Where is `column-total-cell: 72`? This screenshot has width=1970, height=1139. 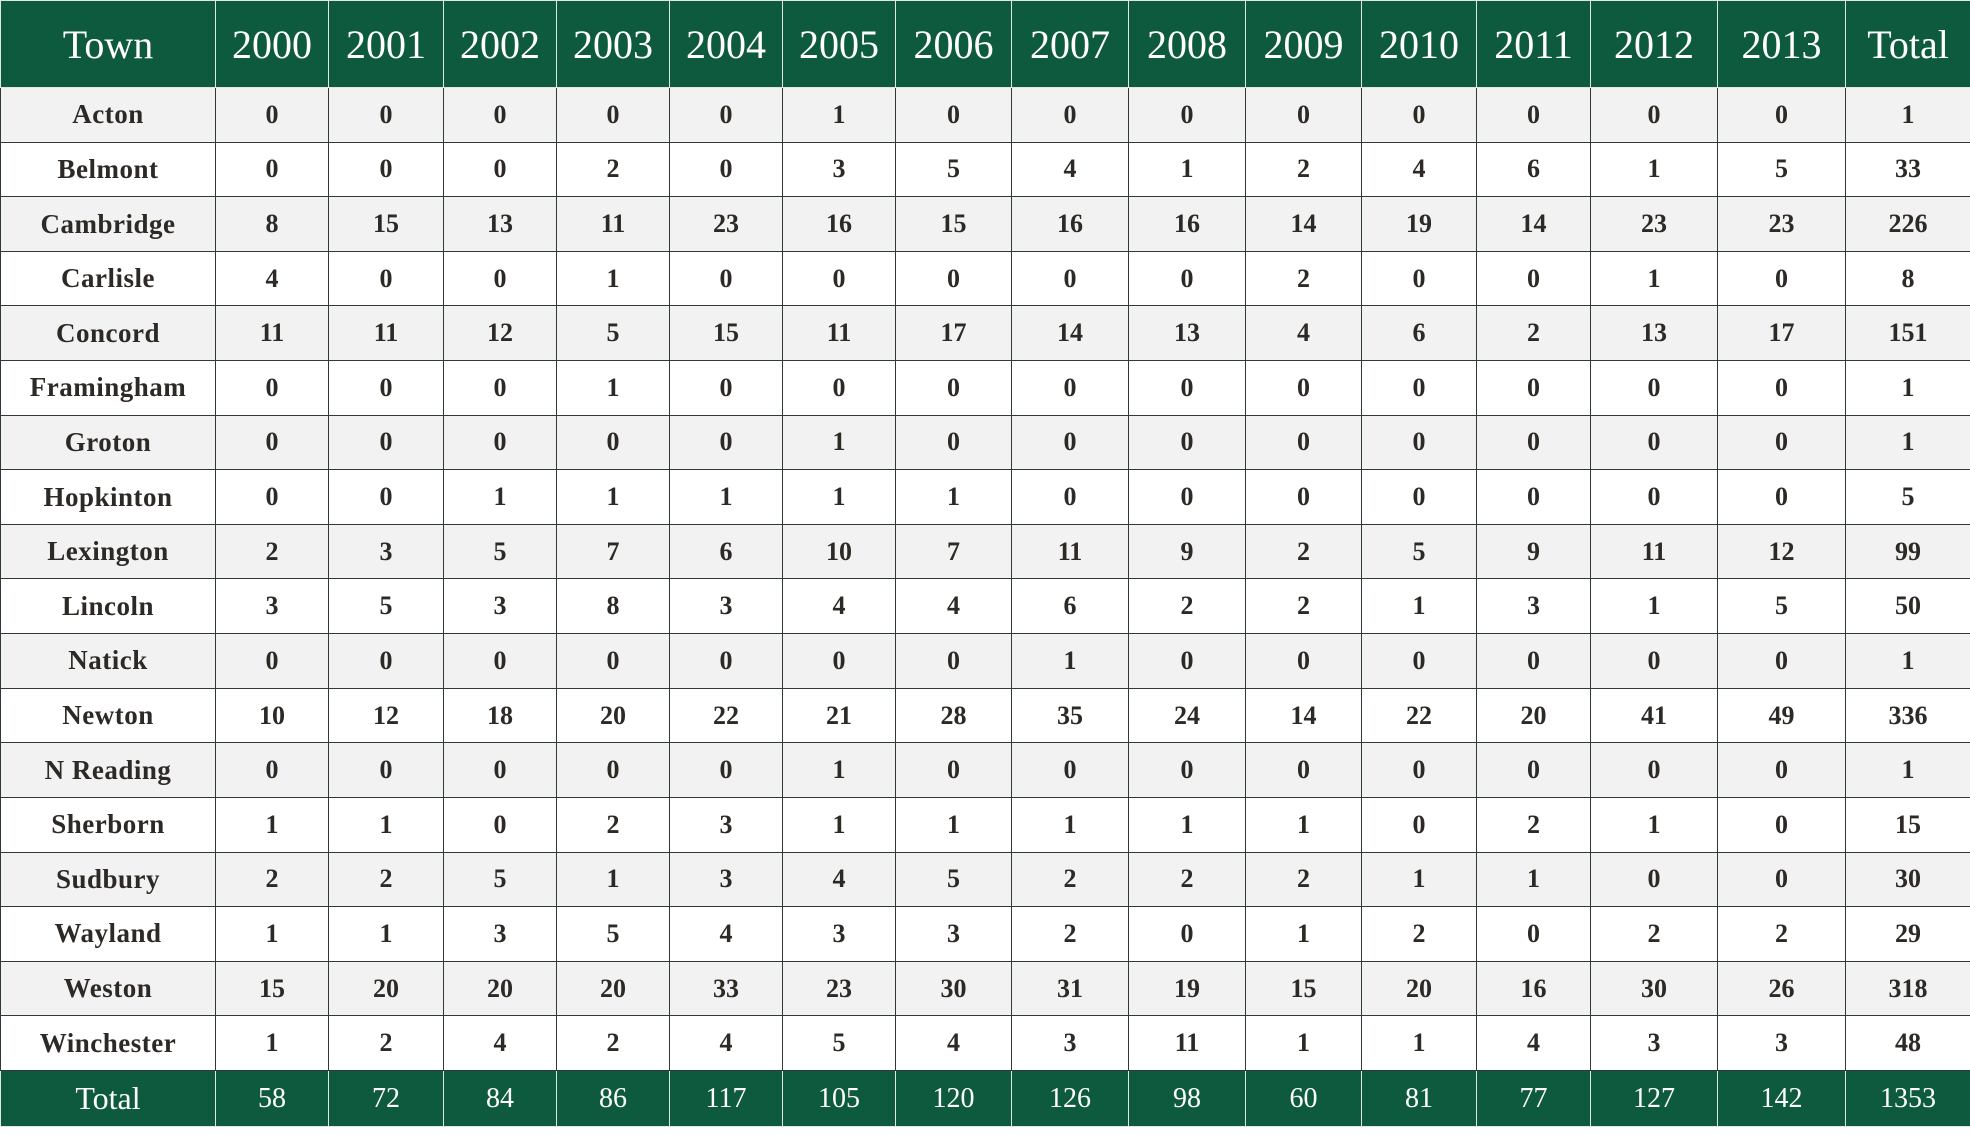 column-total-cell: 72 is located at coordinates (386, 1098).